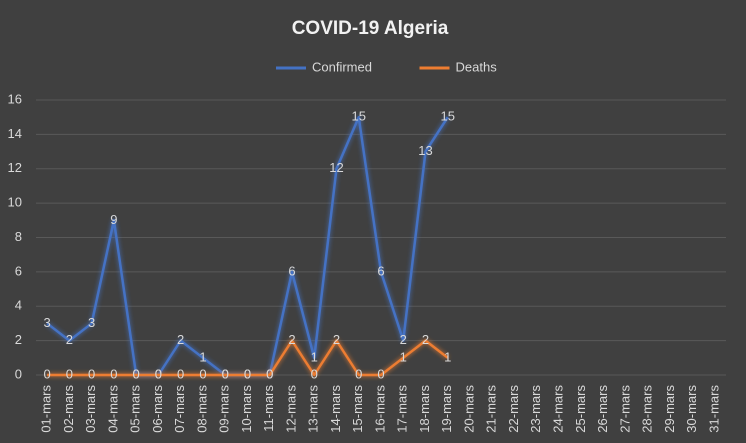 Image resolution: width=746 pixels, height=443 pixels. I want to click on x-tick-label: 07-mars, so click(179, 409).